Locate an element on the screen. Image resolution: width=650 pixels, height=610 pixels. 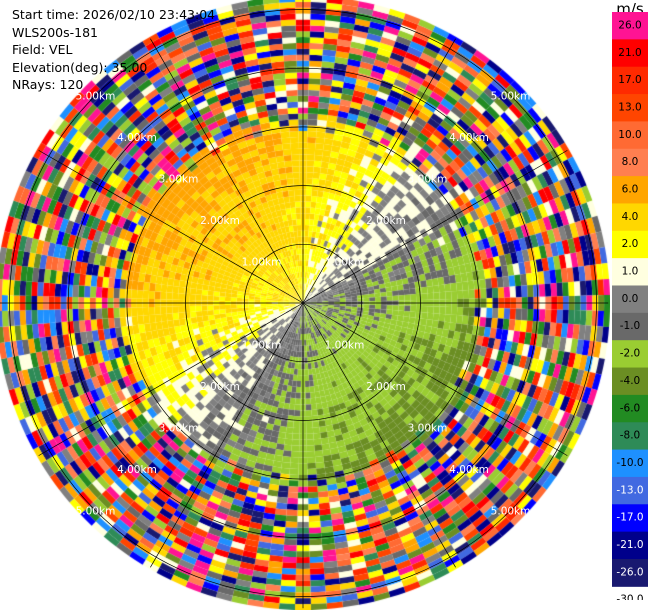
colorbar-tick-label: 17.0 is located at coordinates (629, 80).